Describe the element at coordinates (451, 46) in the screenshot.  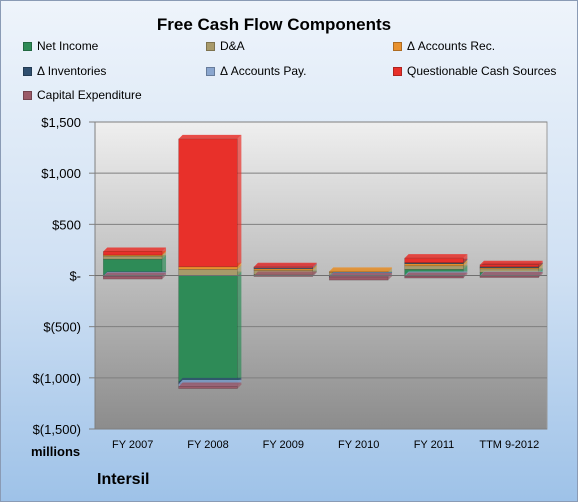
I see `legend-label: Δ Accounts Rec.` at that location.